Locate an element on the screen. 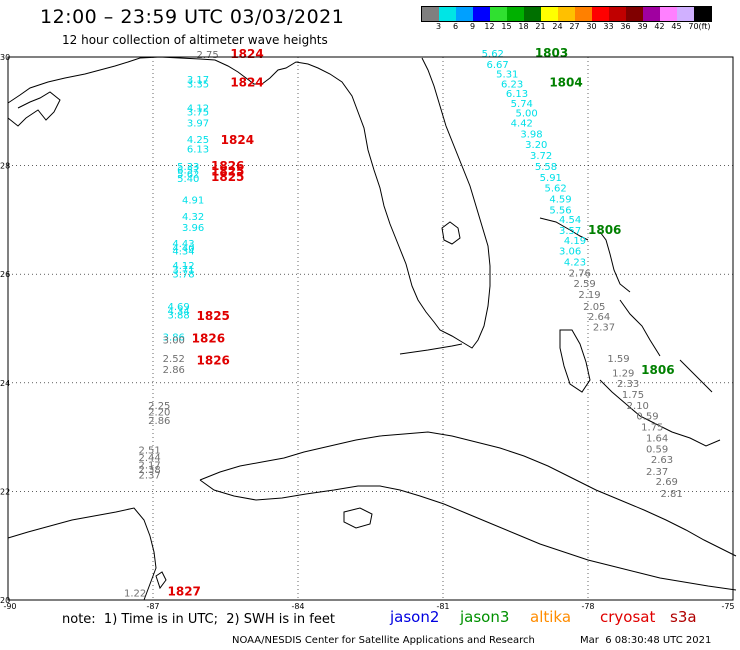  color-scale-label: 24 is located at coordinates (557, 26).